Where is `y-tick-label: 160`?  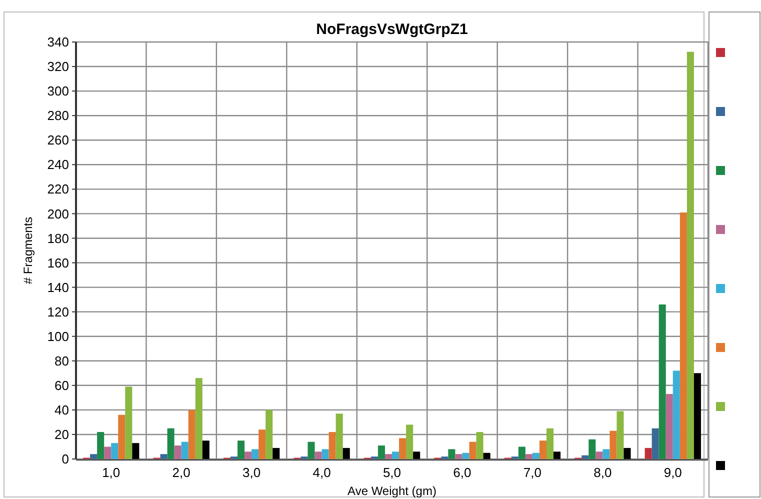
y-tick-label: 160 is located at coordinates (58, 262).